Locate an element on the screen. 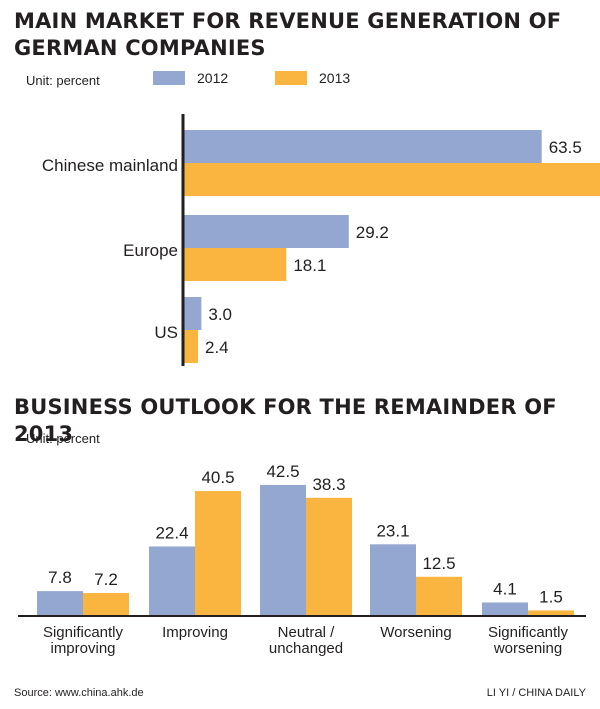  chart1-category-label: Chinese mainland is located at coordinates (110, 165).